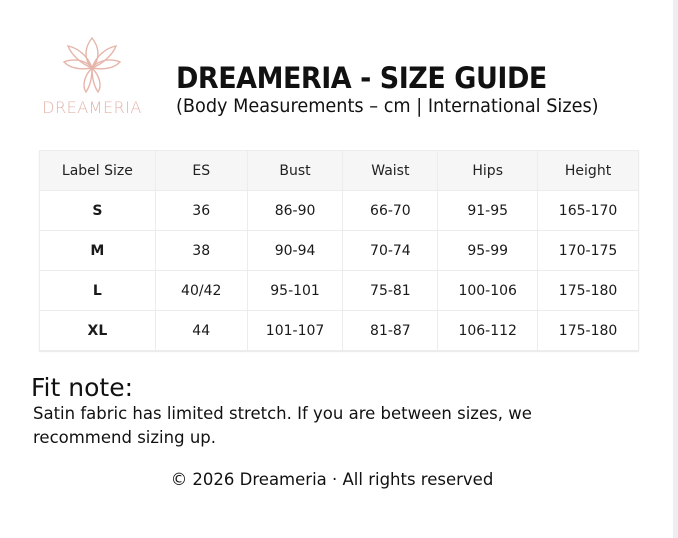 The image size is (678, 538). Describe the element at coordinates (488, 290) in the screenshot. I see `table-cell: 100-106` at that location.